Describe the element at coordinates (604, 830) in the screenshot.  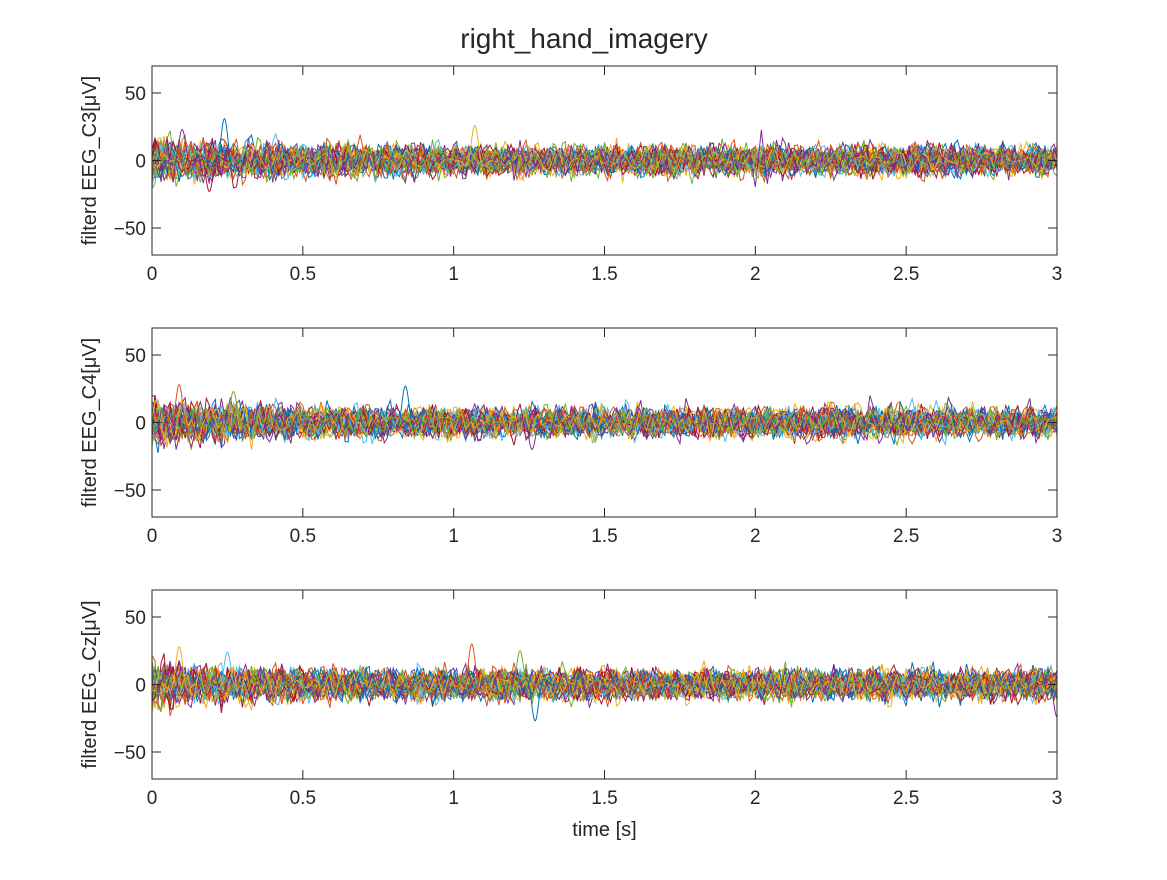
I see `x-axis-label: time [s]` at that location.